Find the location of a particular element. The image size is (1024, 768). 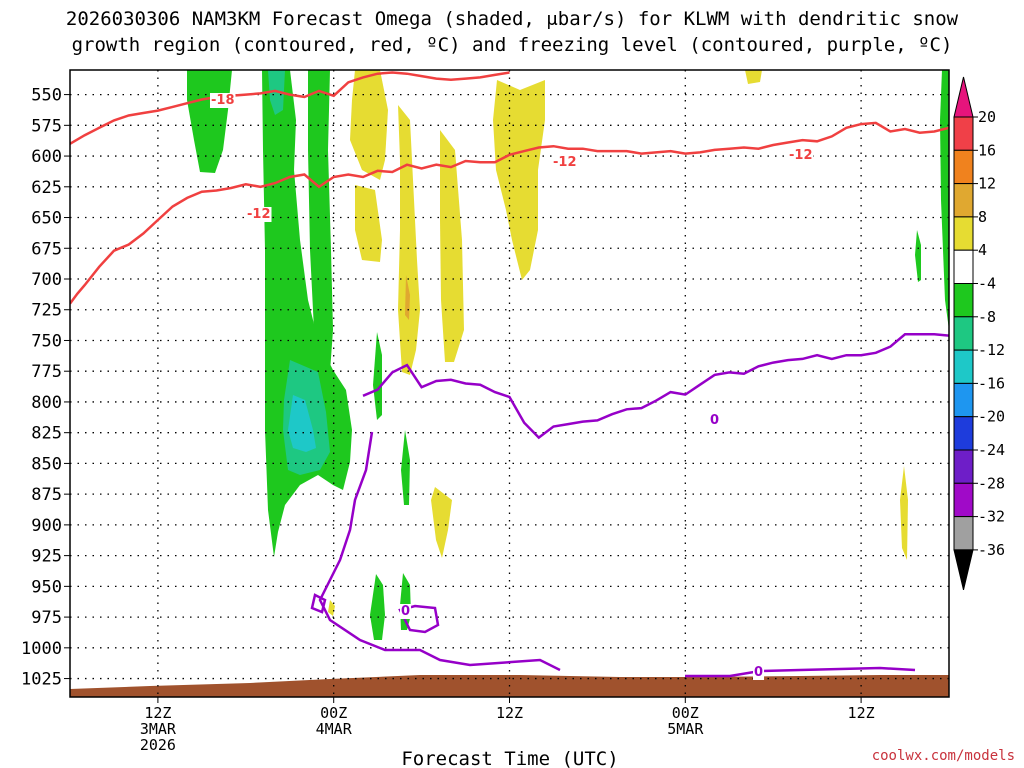

x-tick-label-1-0: 00Z is located at coordinates (333, 713).